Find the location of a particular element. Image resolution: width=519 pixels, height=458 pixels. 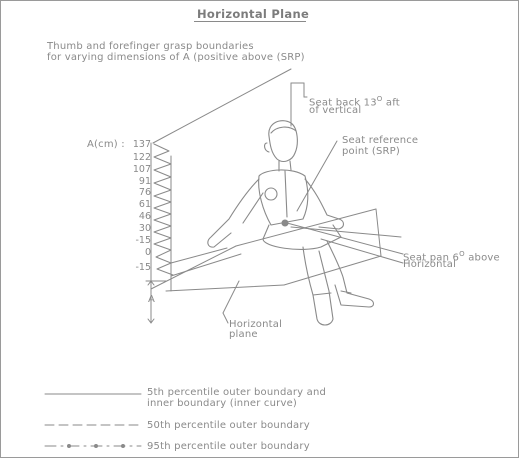

dimension-a-marker is located at coordinates (156, 302).